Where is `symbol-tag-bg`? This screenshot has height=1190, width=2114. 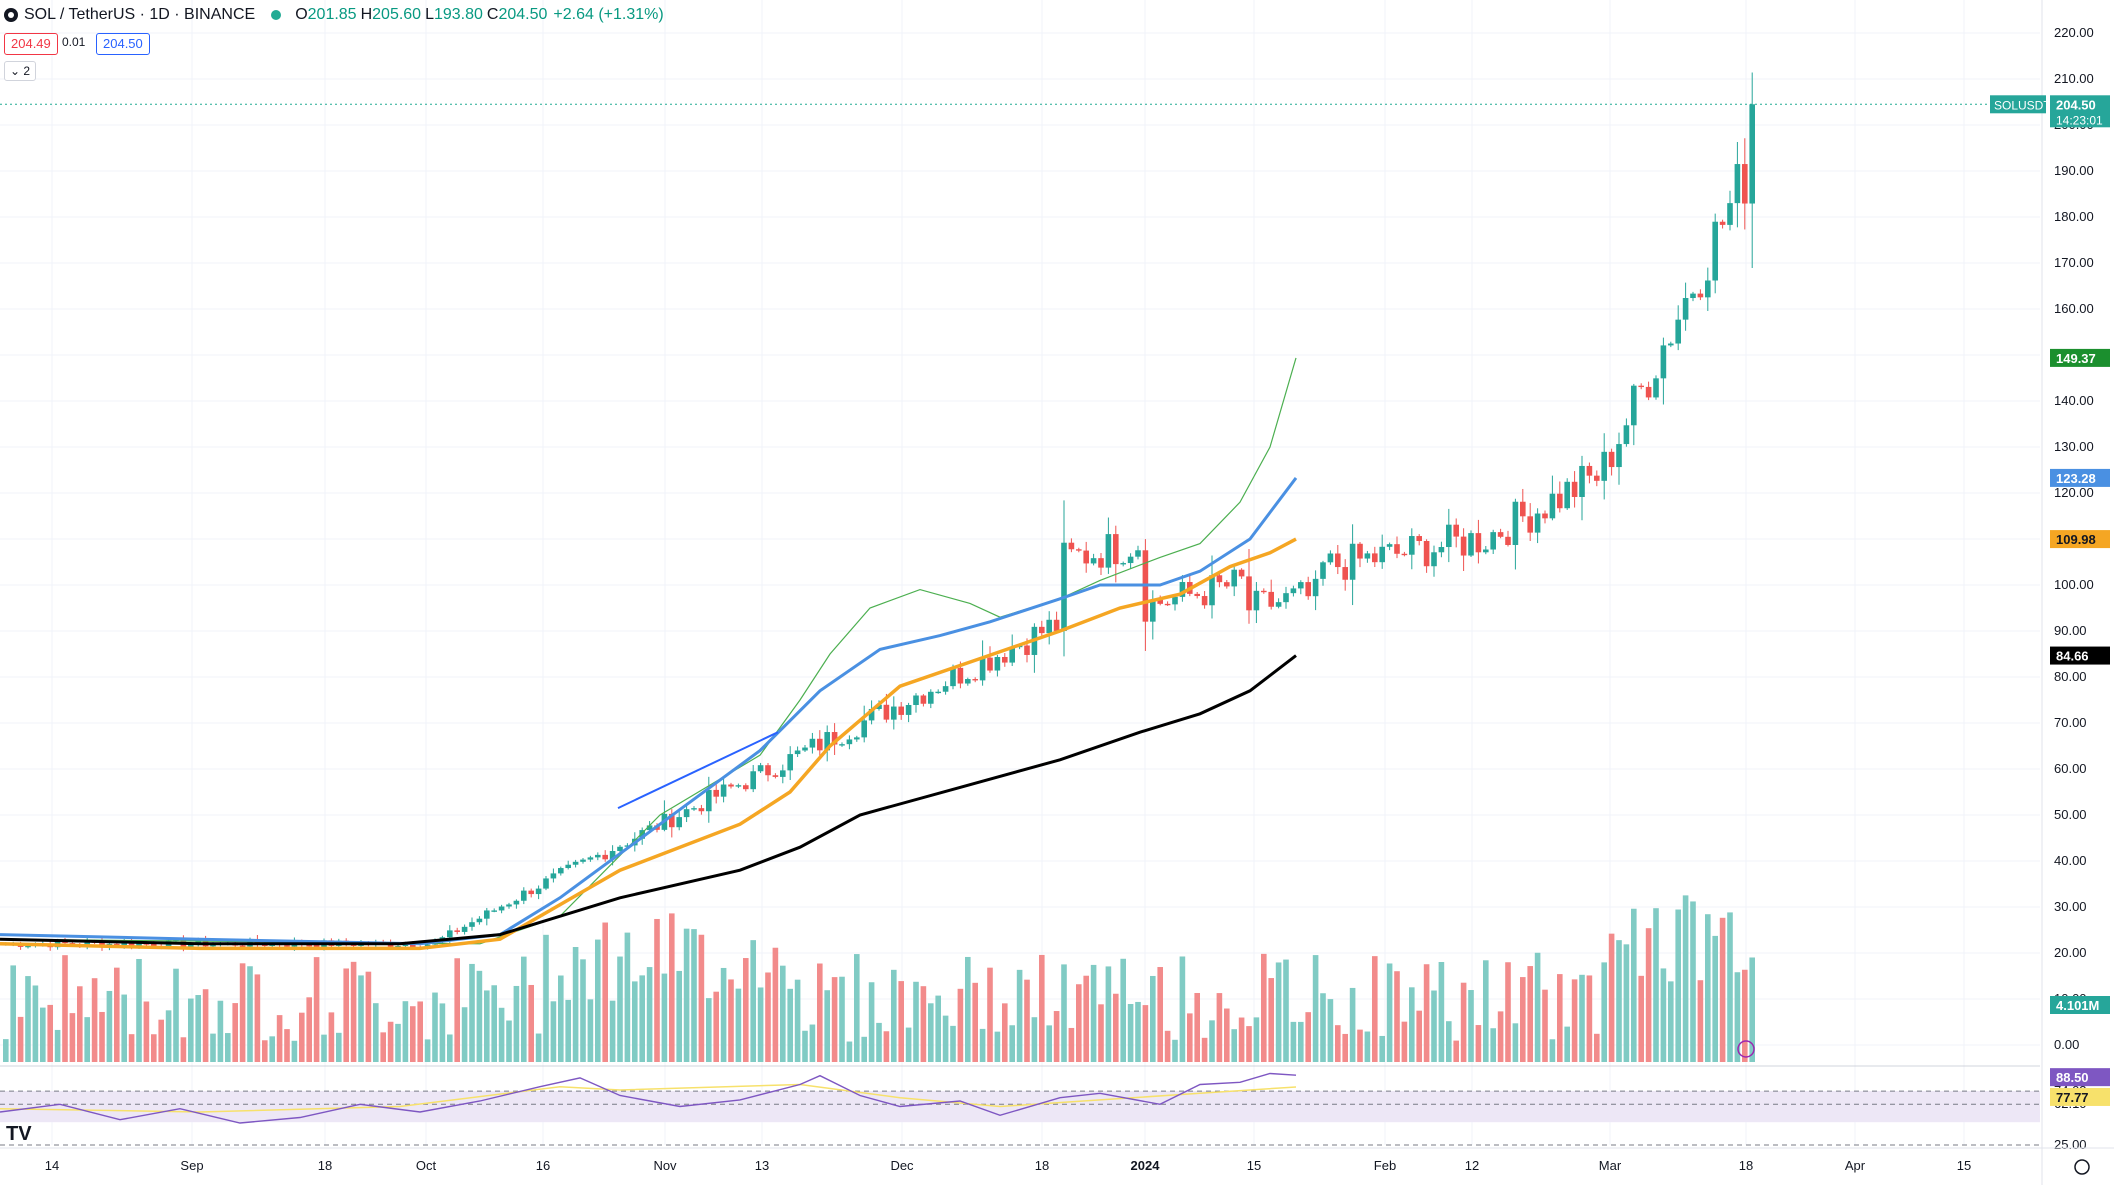 symbol-tag-bg is located at coordinates (2018, 104).